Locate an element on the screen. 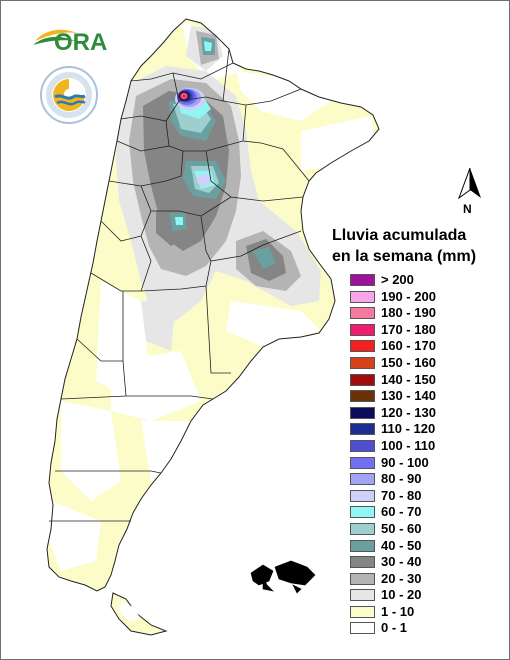 The width and height of the screenshot is (510, 660). legend-title: Lluvia acumulada en la semana (mm) is located at coordinates (417, 246).